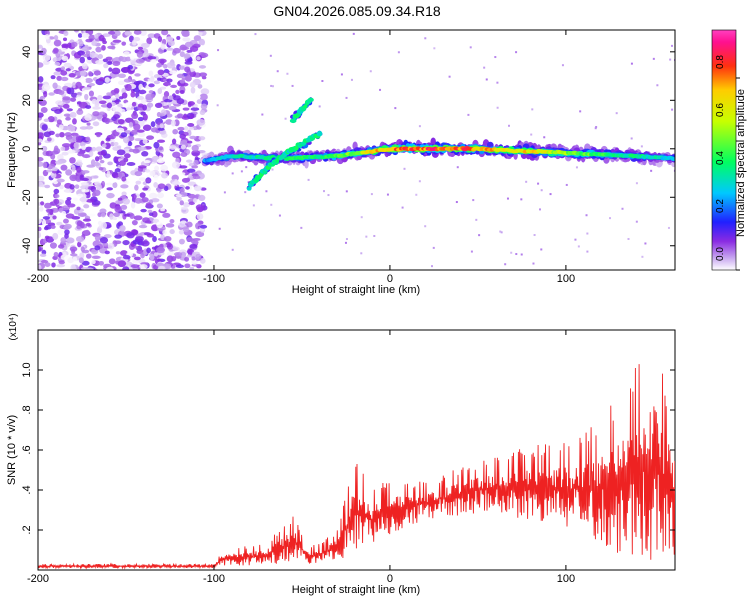 This screenshot has height=600, width=750. Describe the element at coordinates (727, 163) in the screenshot. I see `colorbar-ticks: 0.0 0.2 0.4 0.6 0.8` at that location.